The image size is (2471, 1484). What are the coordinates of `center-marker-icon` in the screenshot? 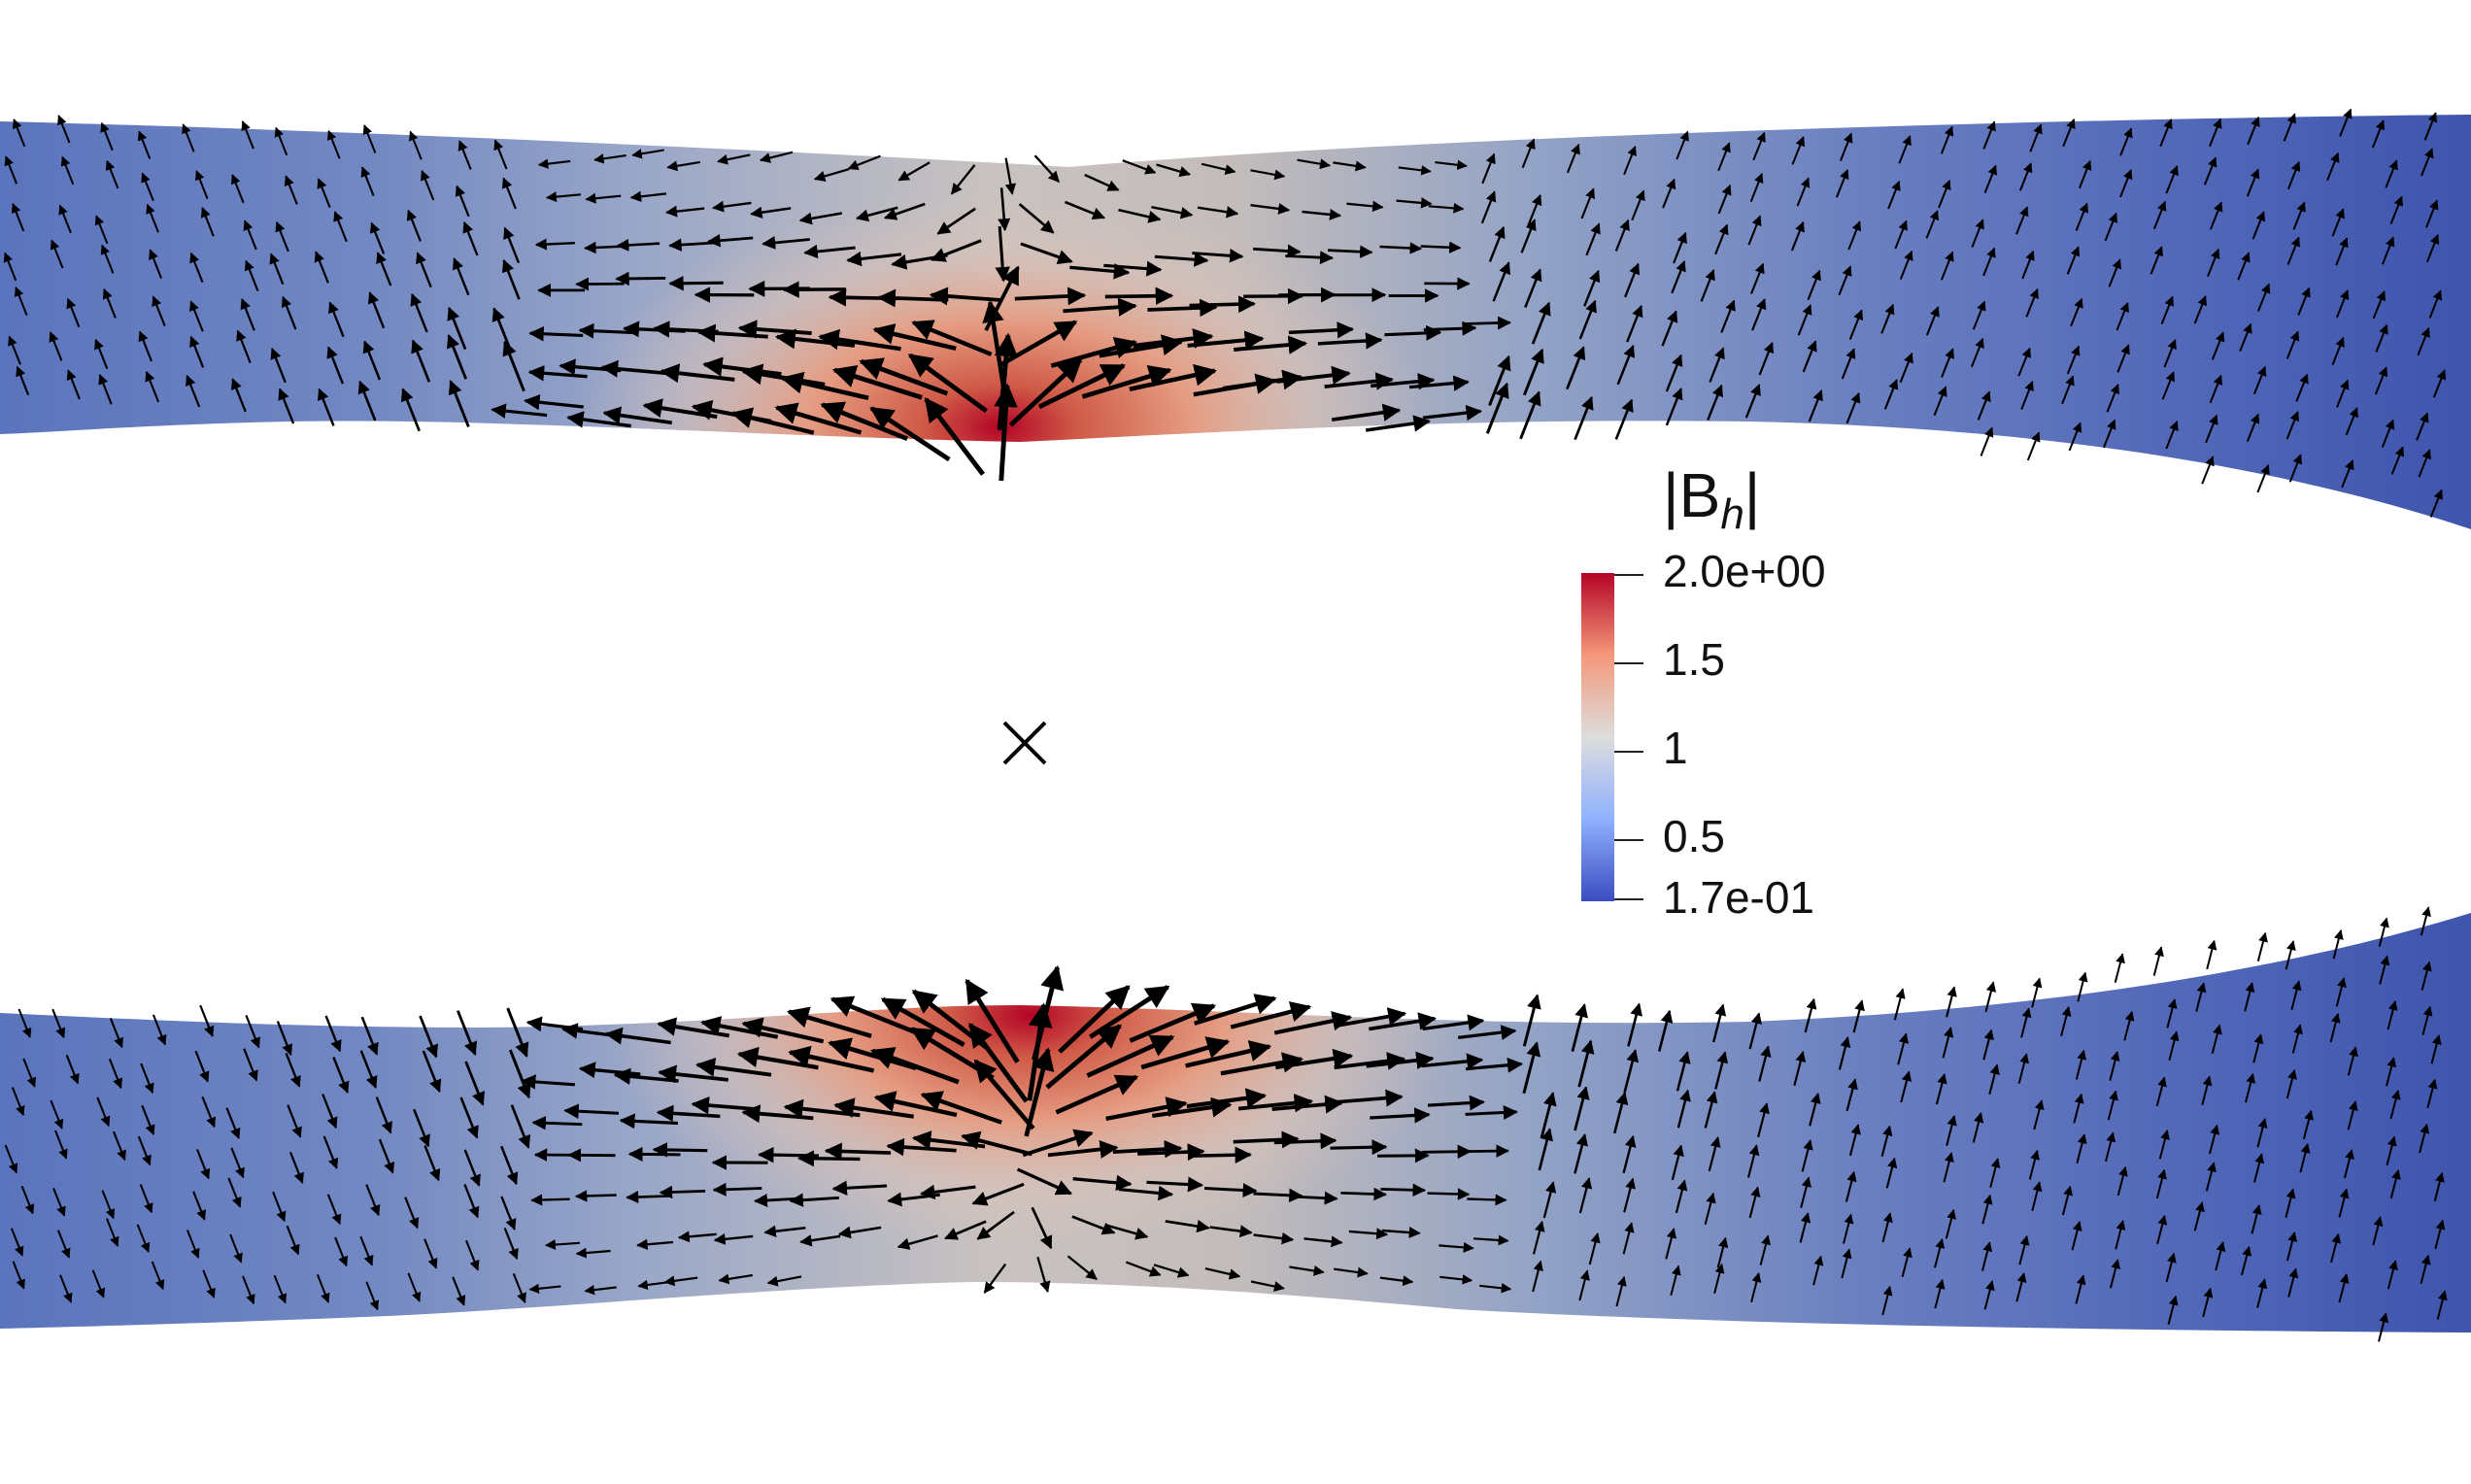 It's located at (1024, 743).